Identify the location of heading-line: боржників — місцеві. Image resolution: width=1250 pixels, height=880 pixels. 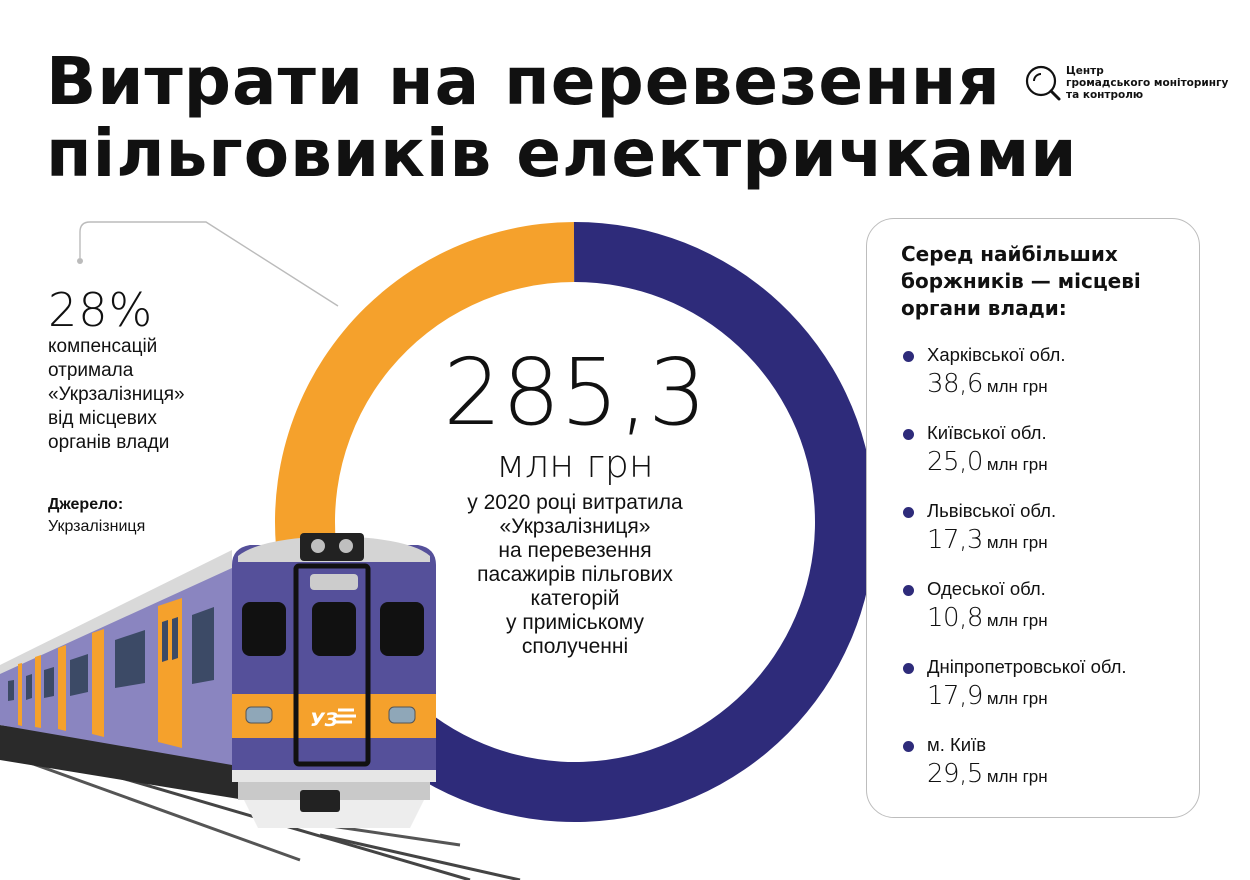
(1021, 281).